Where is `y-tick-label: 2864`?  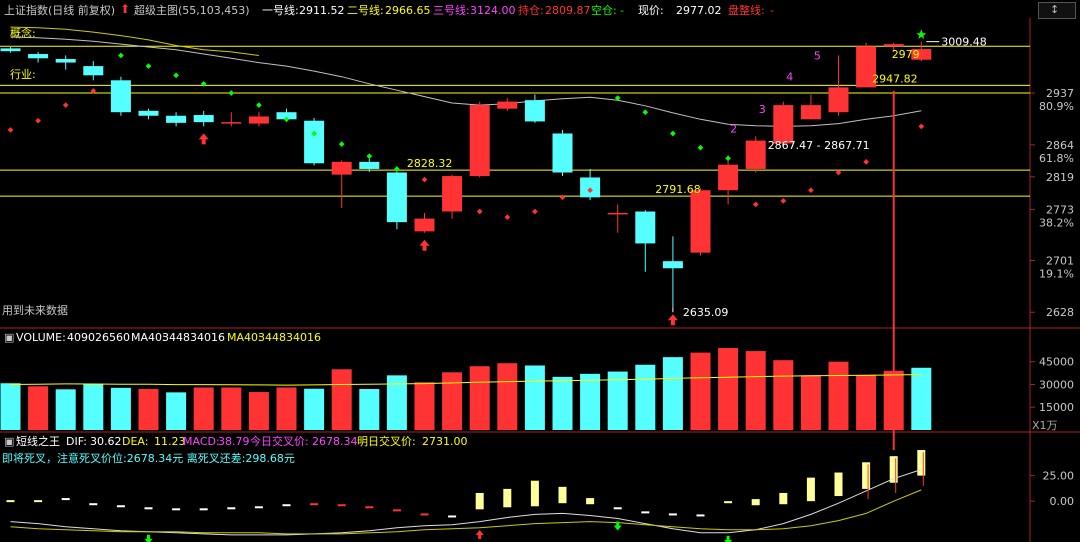
y-tick-label: 2864 is located at coordinates (1060, 145).